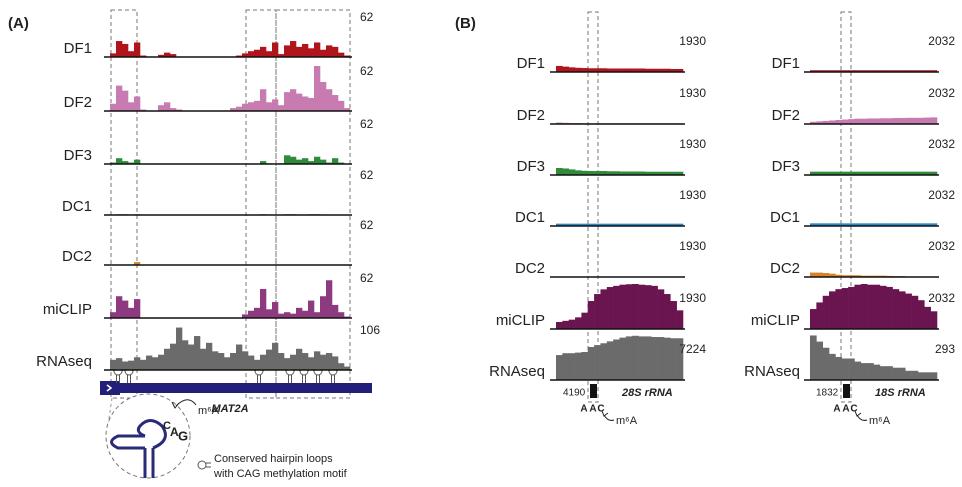  I want to click on legend-icon, so click(204, 465).